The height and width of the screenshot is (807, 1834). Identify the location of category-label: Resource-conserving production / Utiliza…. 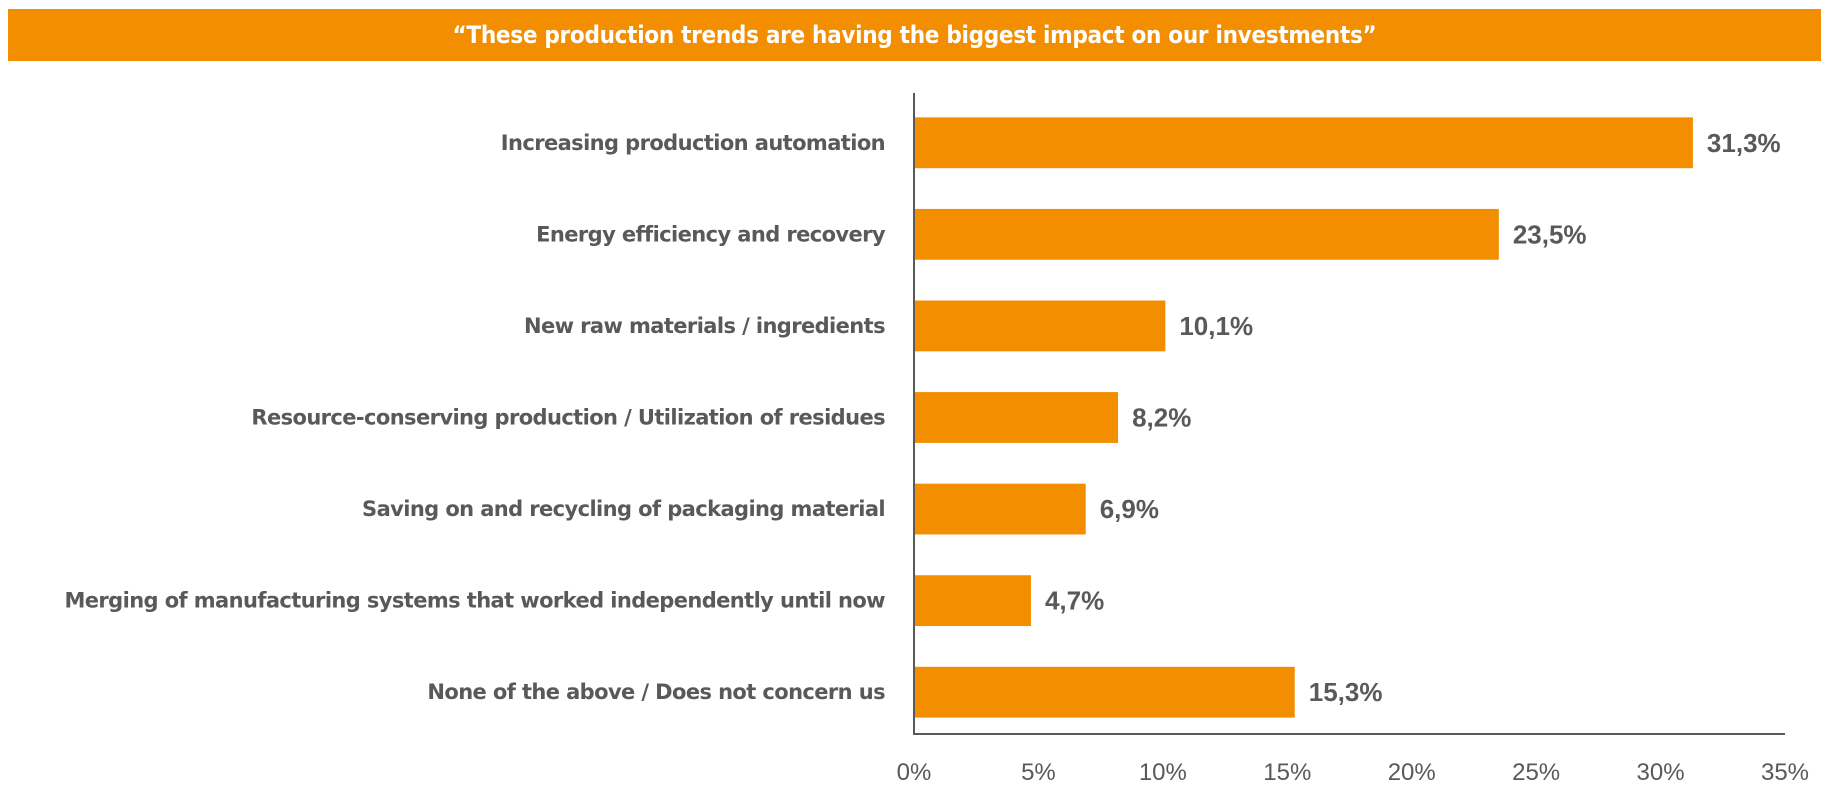
(568, 418).